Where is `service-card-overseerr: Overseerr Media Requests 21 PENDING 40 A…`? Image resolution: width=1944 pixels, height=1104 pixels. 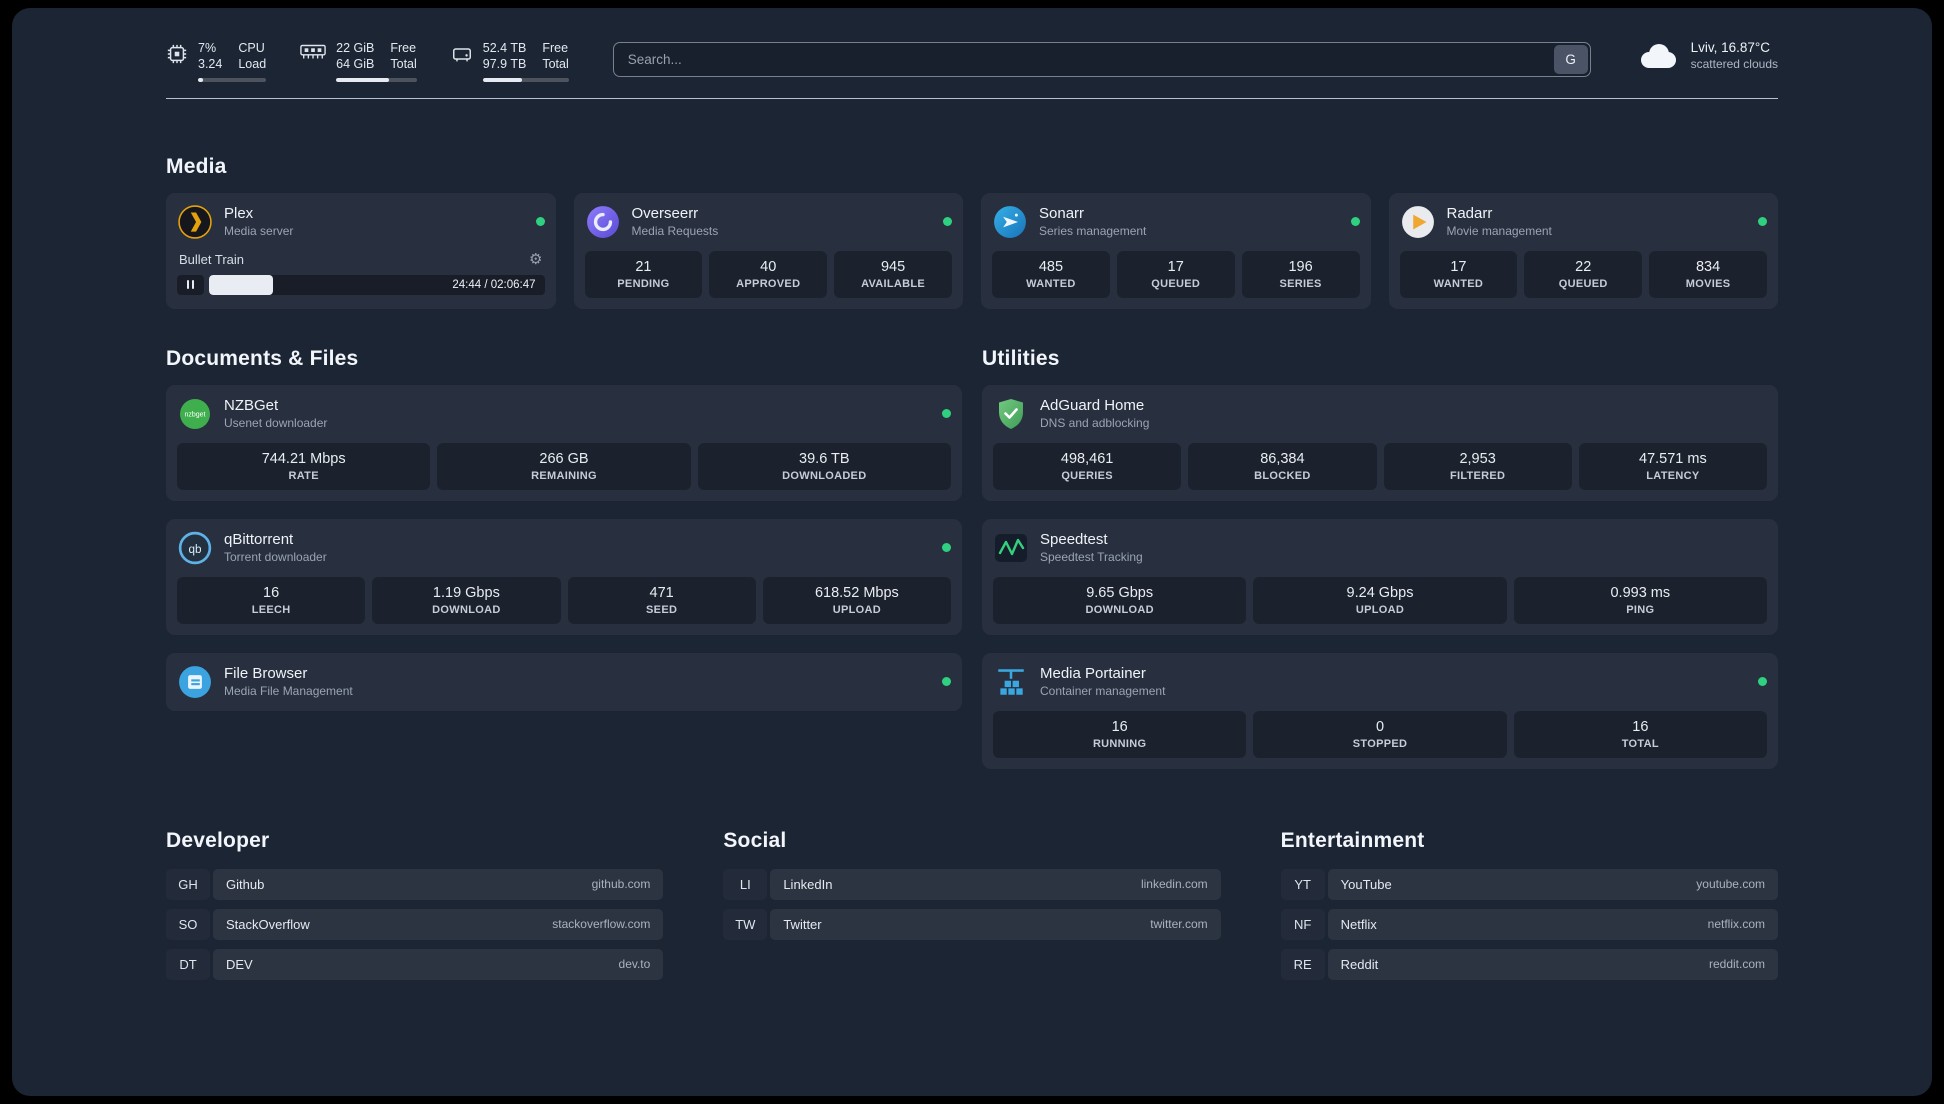
service-card-overseerr: Overseerr Media Requests 21 PENDING 40 A… is located at coordinates (768, 250).